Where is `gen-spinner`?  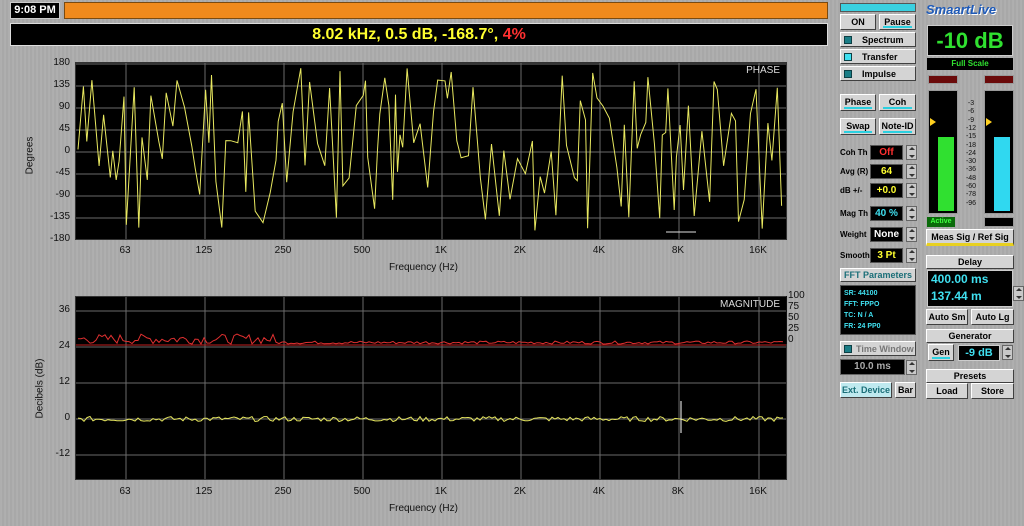 gen-spinner is located at coordinates (1007, 352).